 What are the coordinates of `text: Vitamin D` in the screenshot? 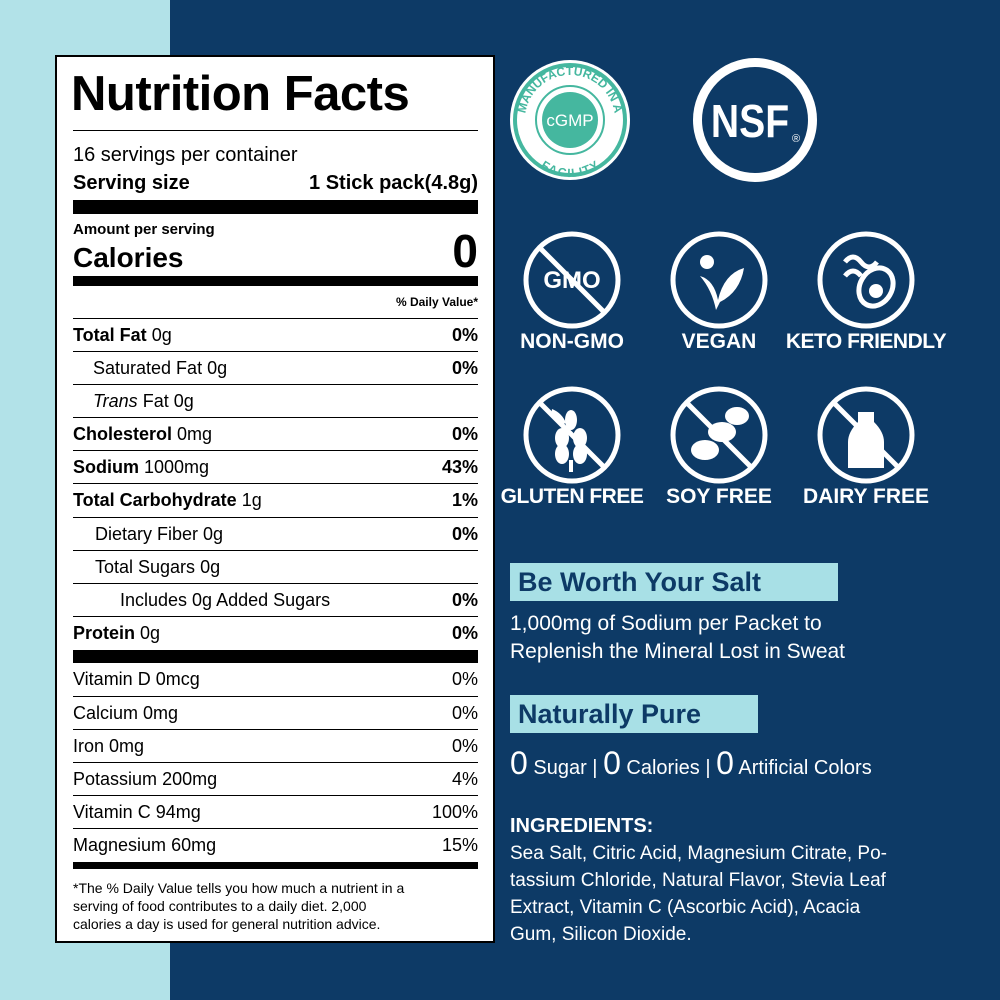 It's located at (112, 679).